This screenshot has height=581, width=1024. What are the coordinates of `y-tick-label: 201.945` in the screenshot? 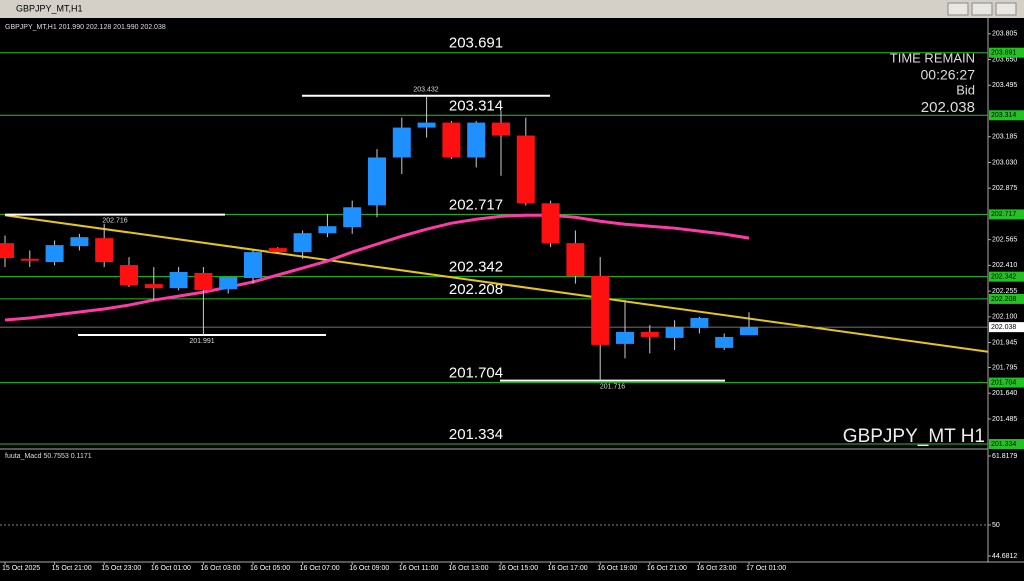 It's located at (1004, 342).